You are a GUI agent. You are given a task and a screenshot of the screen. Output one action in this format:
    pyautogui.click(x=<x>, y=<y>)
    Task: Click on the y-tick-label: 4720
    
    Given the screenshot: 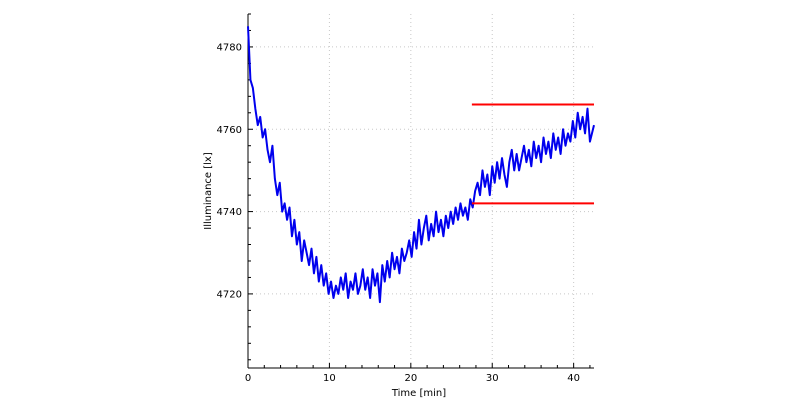 What is the action you would take?
    pyautogui.click(x=229, y=294)
    